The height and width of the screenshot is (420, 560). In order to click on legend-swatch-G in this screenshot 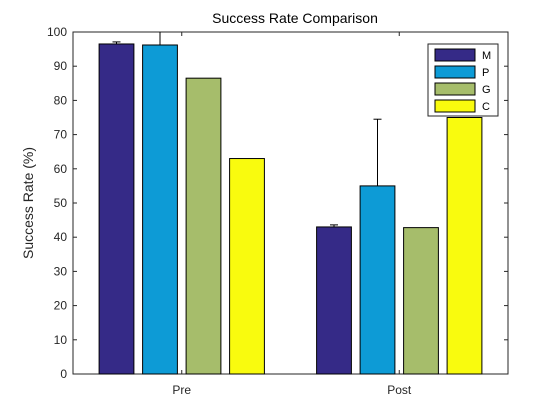, I will do `click(455, 89)`.